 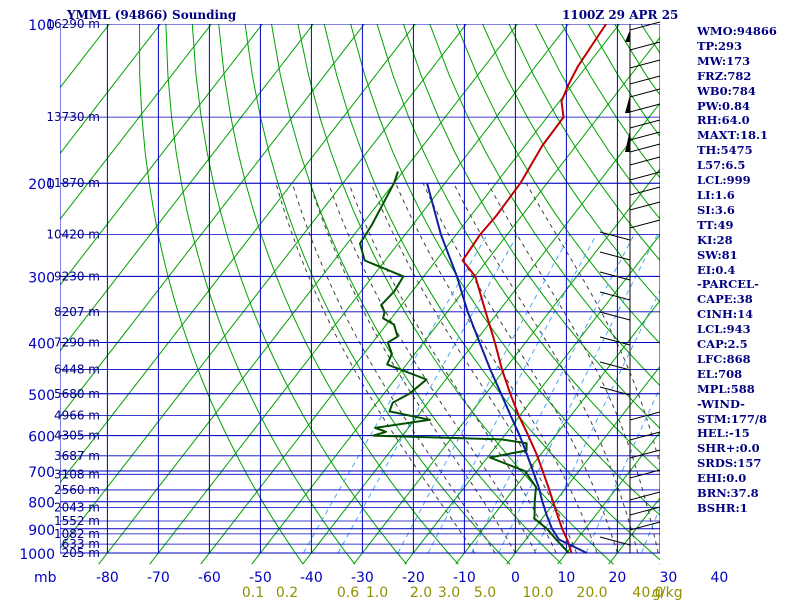 I want to click on stat-line: FRZ:782, so click(x=724, y=75).